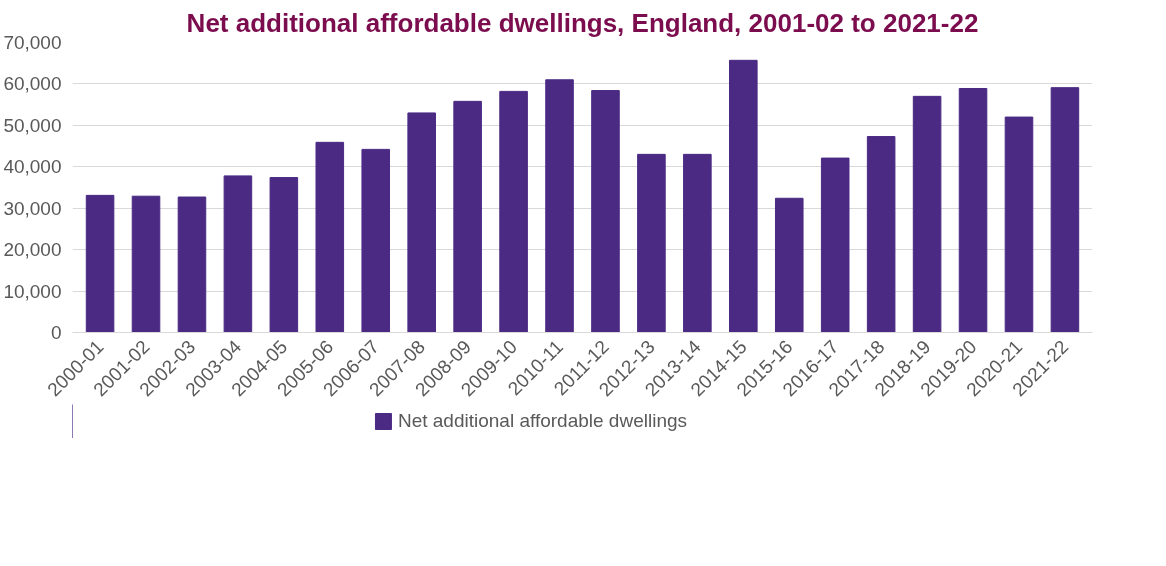  I want to click on y-tick-label: 40,000, so click(32, 167).